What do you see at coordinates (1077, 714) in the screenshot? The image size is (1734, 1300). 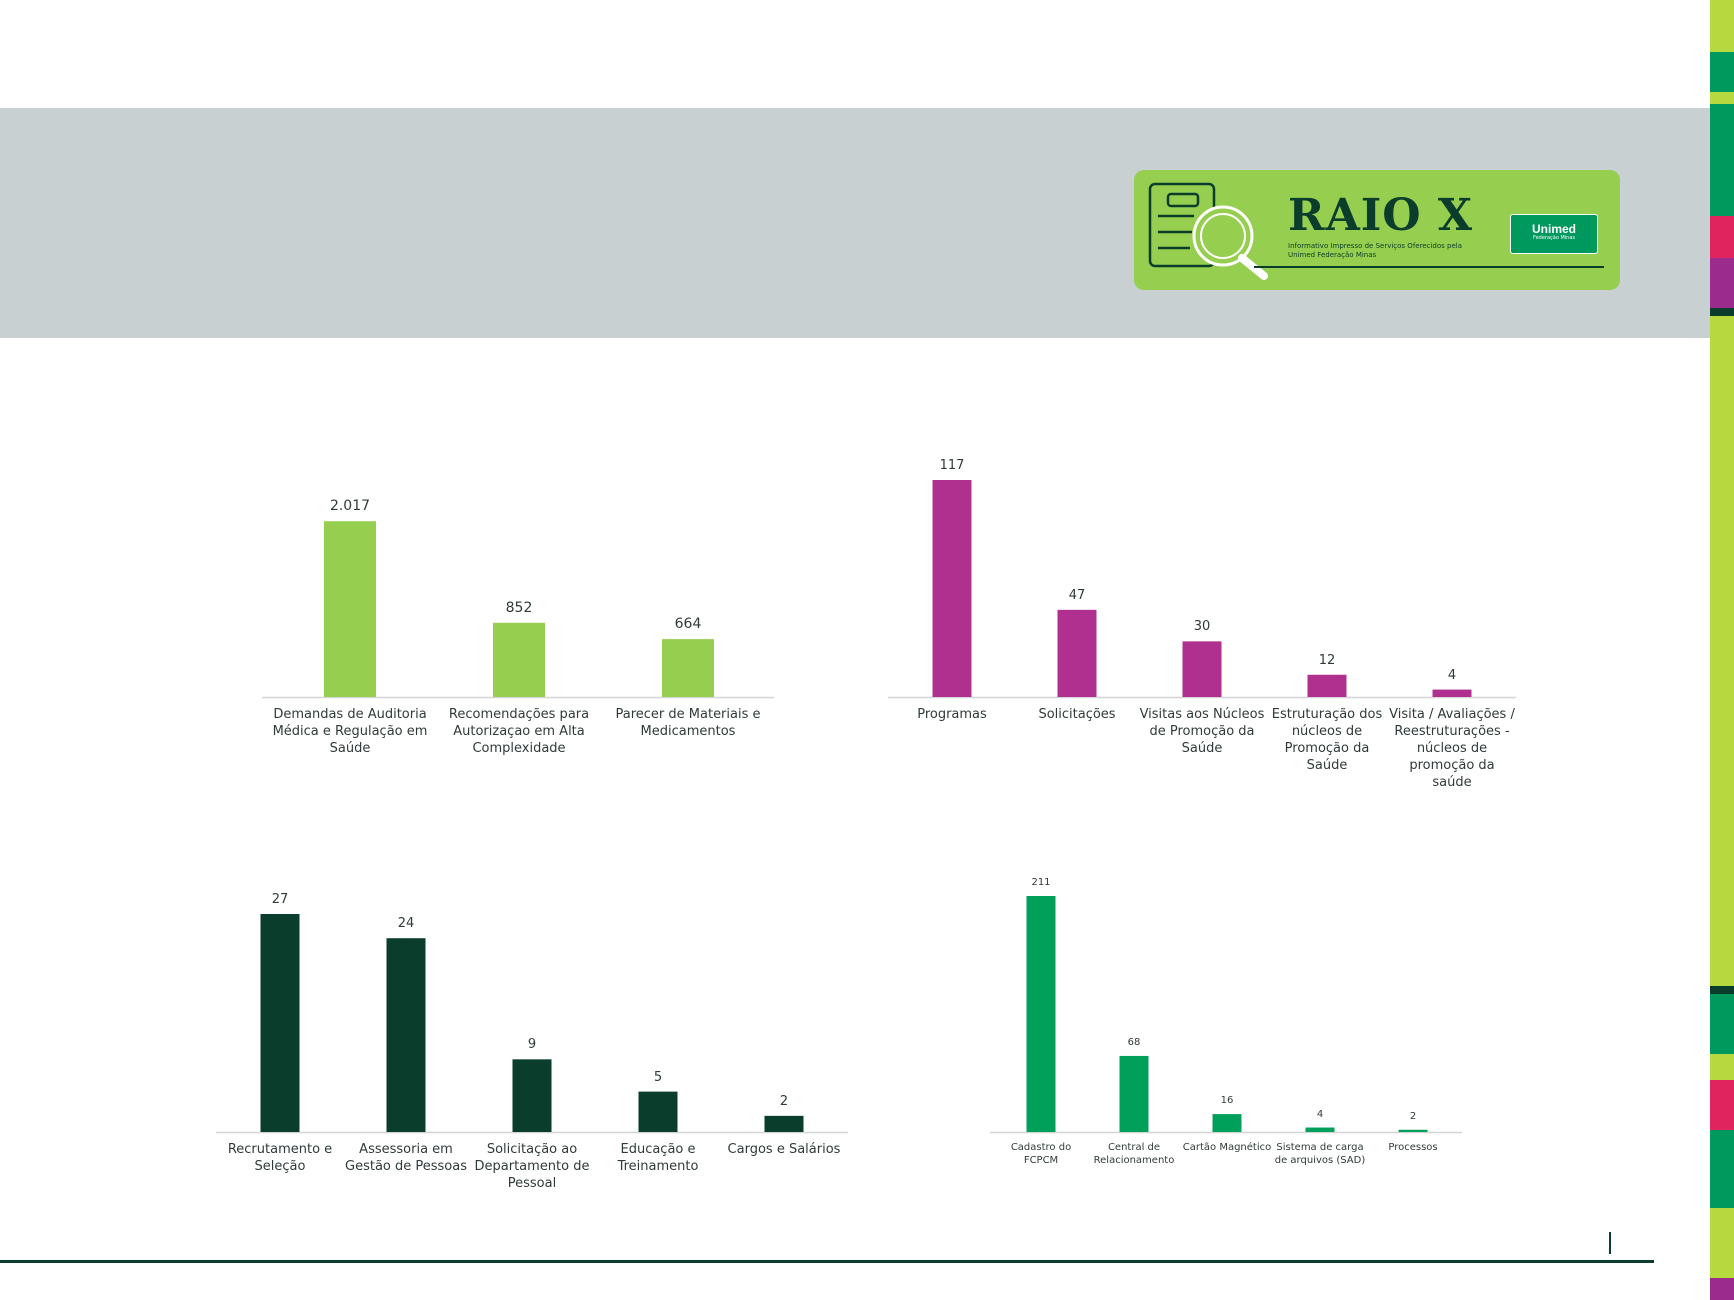 I see `category-label: Solicitações` at bounding box center [1077, 714].